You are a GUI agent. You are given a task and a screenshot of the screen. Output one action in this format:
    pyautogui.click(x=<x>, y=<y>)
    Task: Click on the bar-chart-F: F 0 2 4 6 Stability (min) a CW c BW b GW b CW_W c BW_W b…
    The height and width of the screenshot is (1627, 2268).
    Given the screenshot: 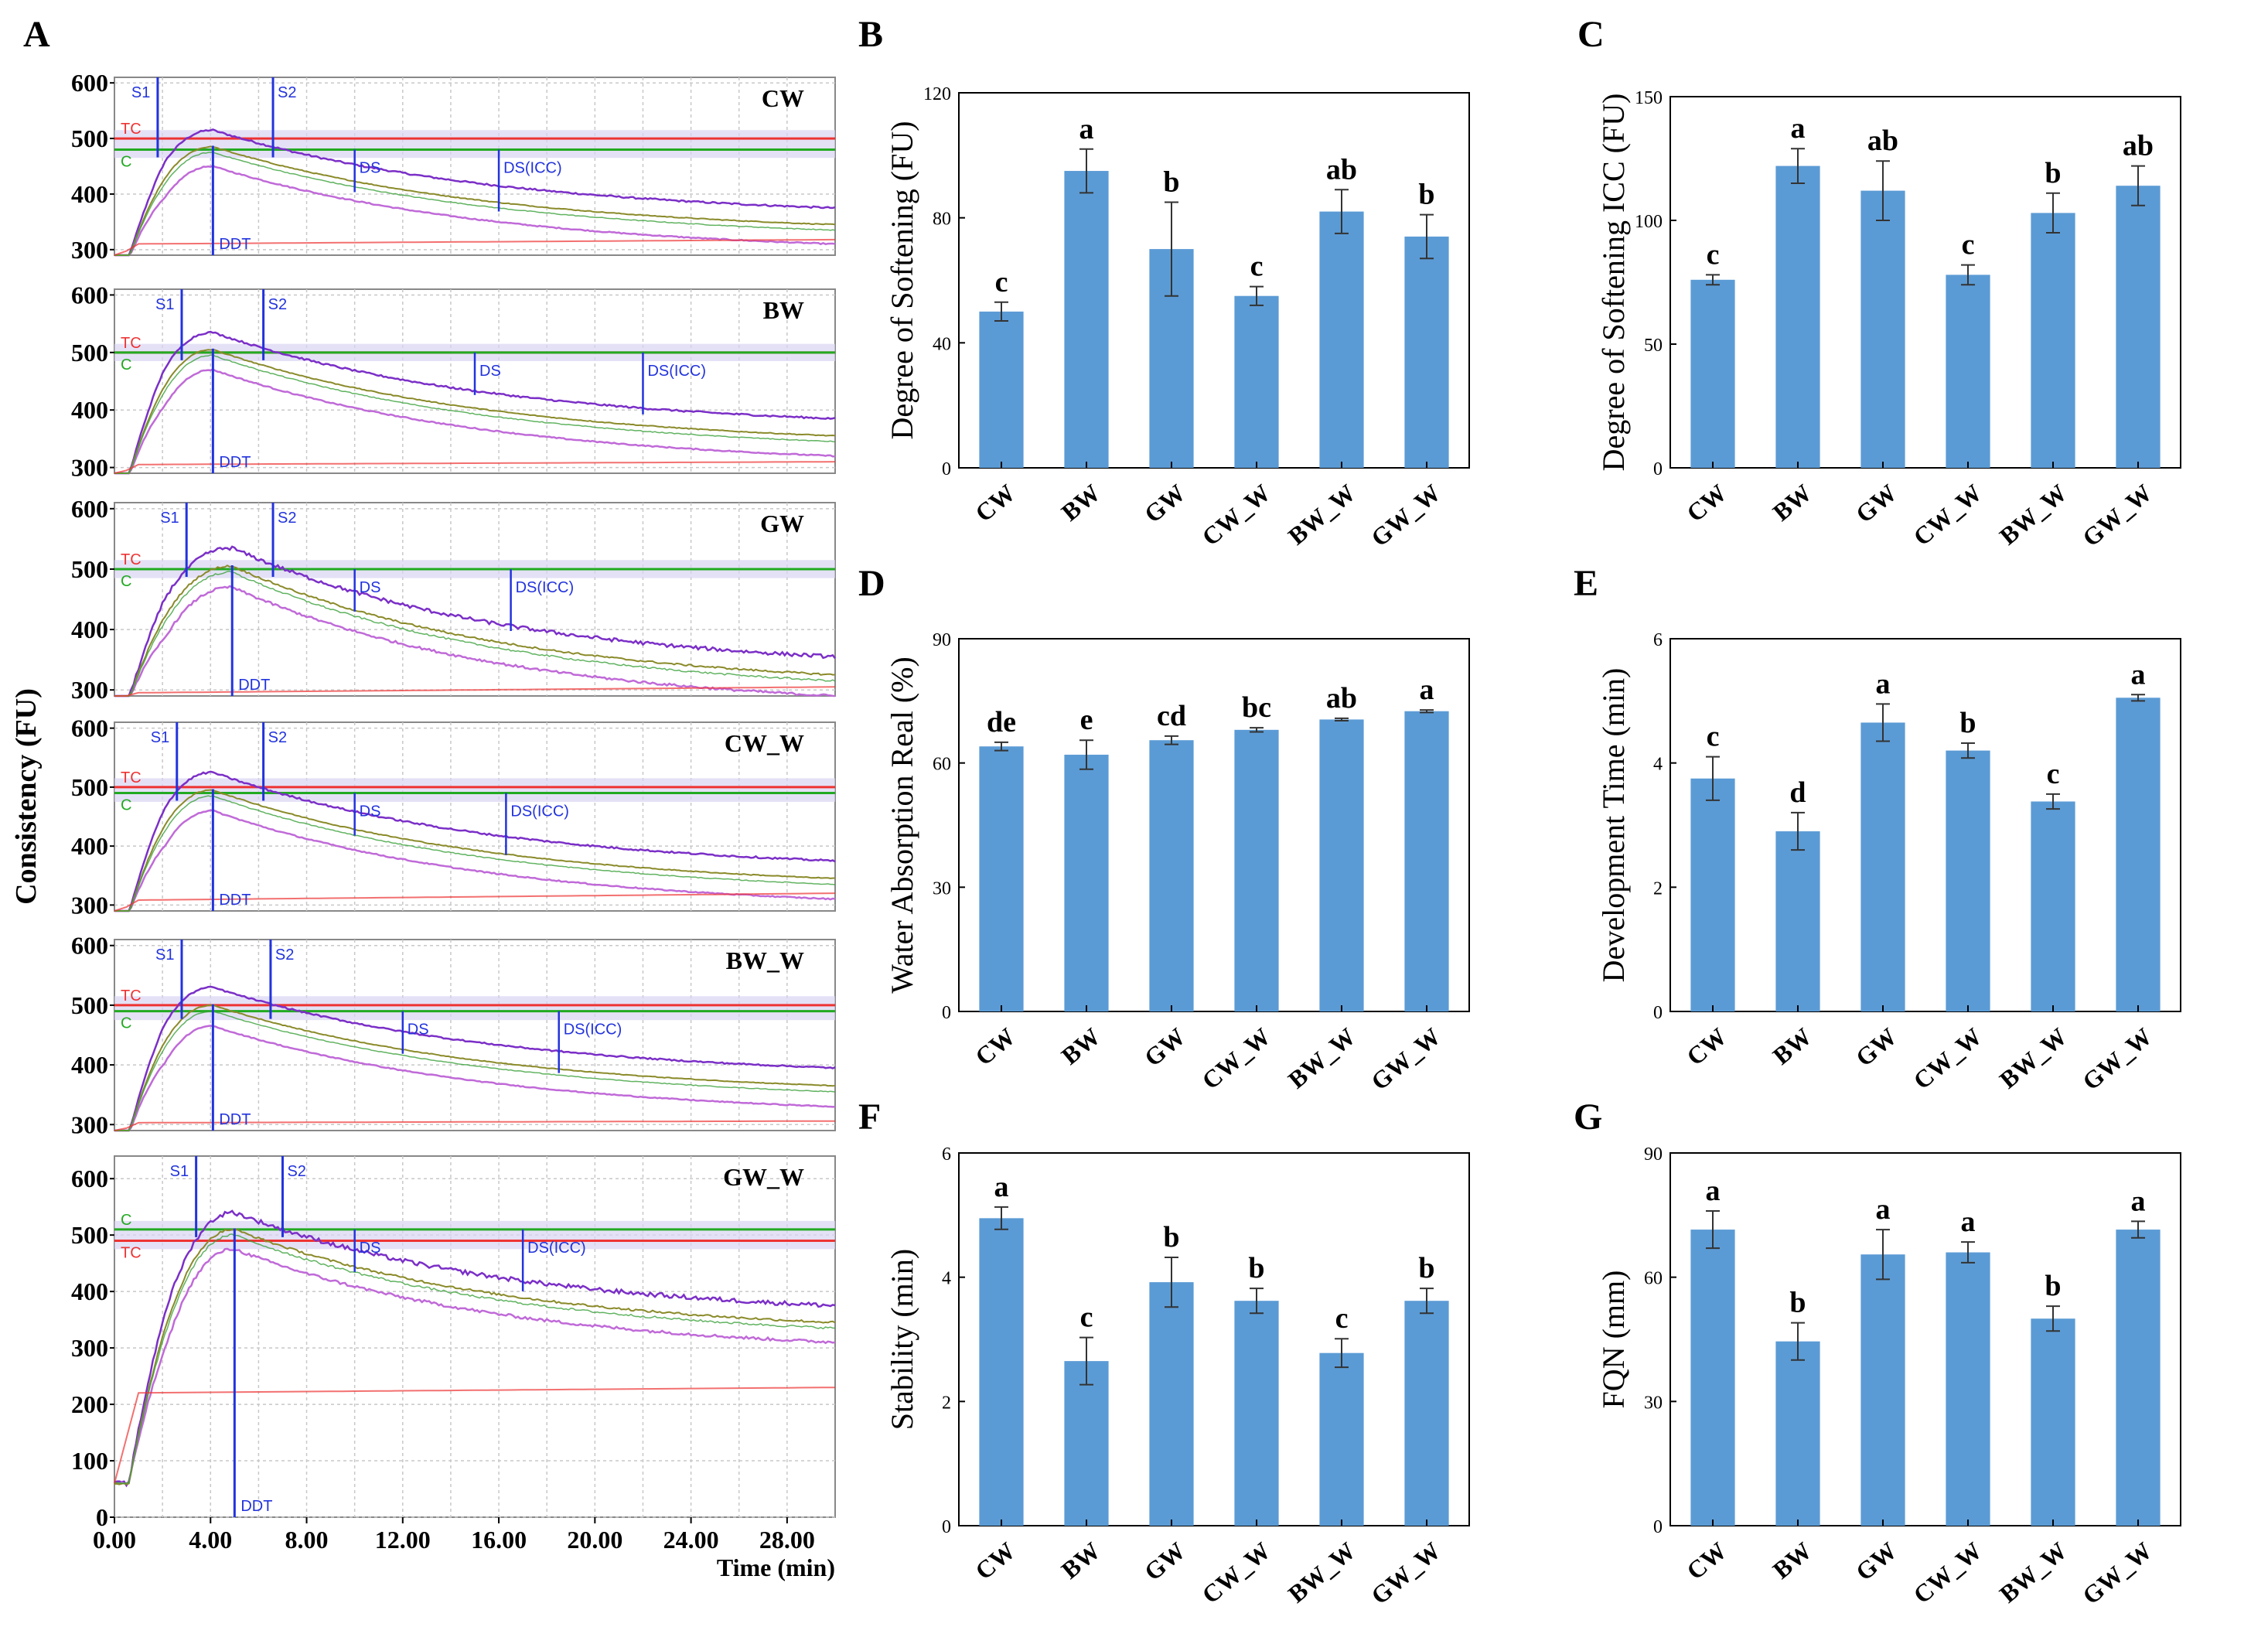 What is the action you would take?
    pyautogui.click(x=1164, y=1353)
    